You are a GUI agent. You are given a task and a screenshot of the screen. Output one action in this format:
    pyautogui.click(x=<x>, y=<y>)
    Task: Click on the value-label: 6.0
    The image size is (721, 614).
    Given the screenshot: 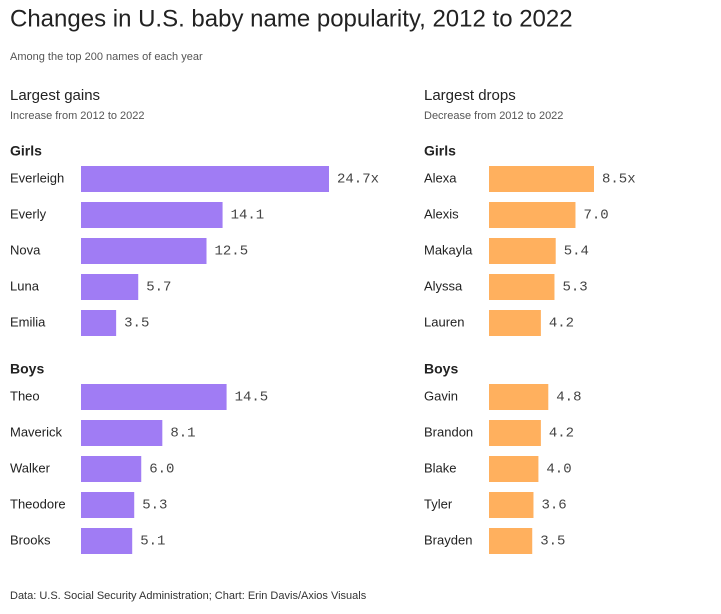 What is the action you would take?
    pyautogui.click(x=161, y=470)
    